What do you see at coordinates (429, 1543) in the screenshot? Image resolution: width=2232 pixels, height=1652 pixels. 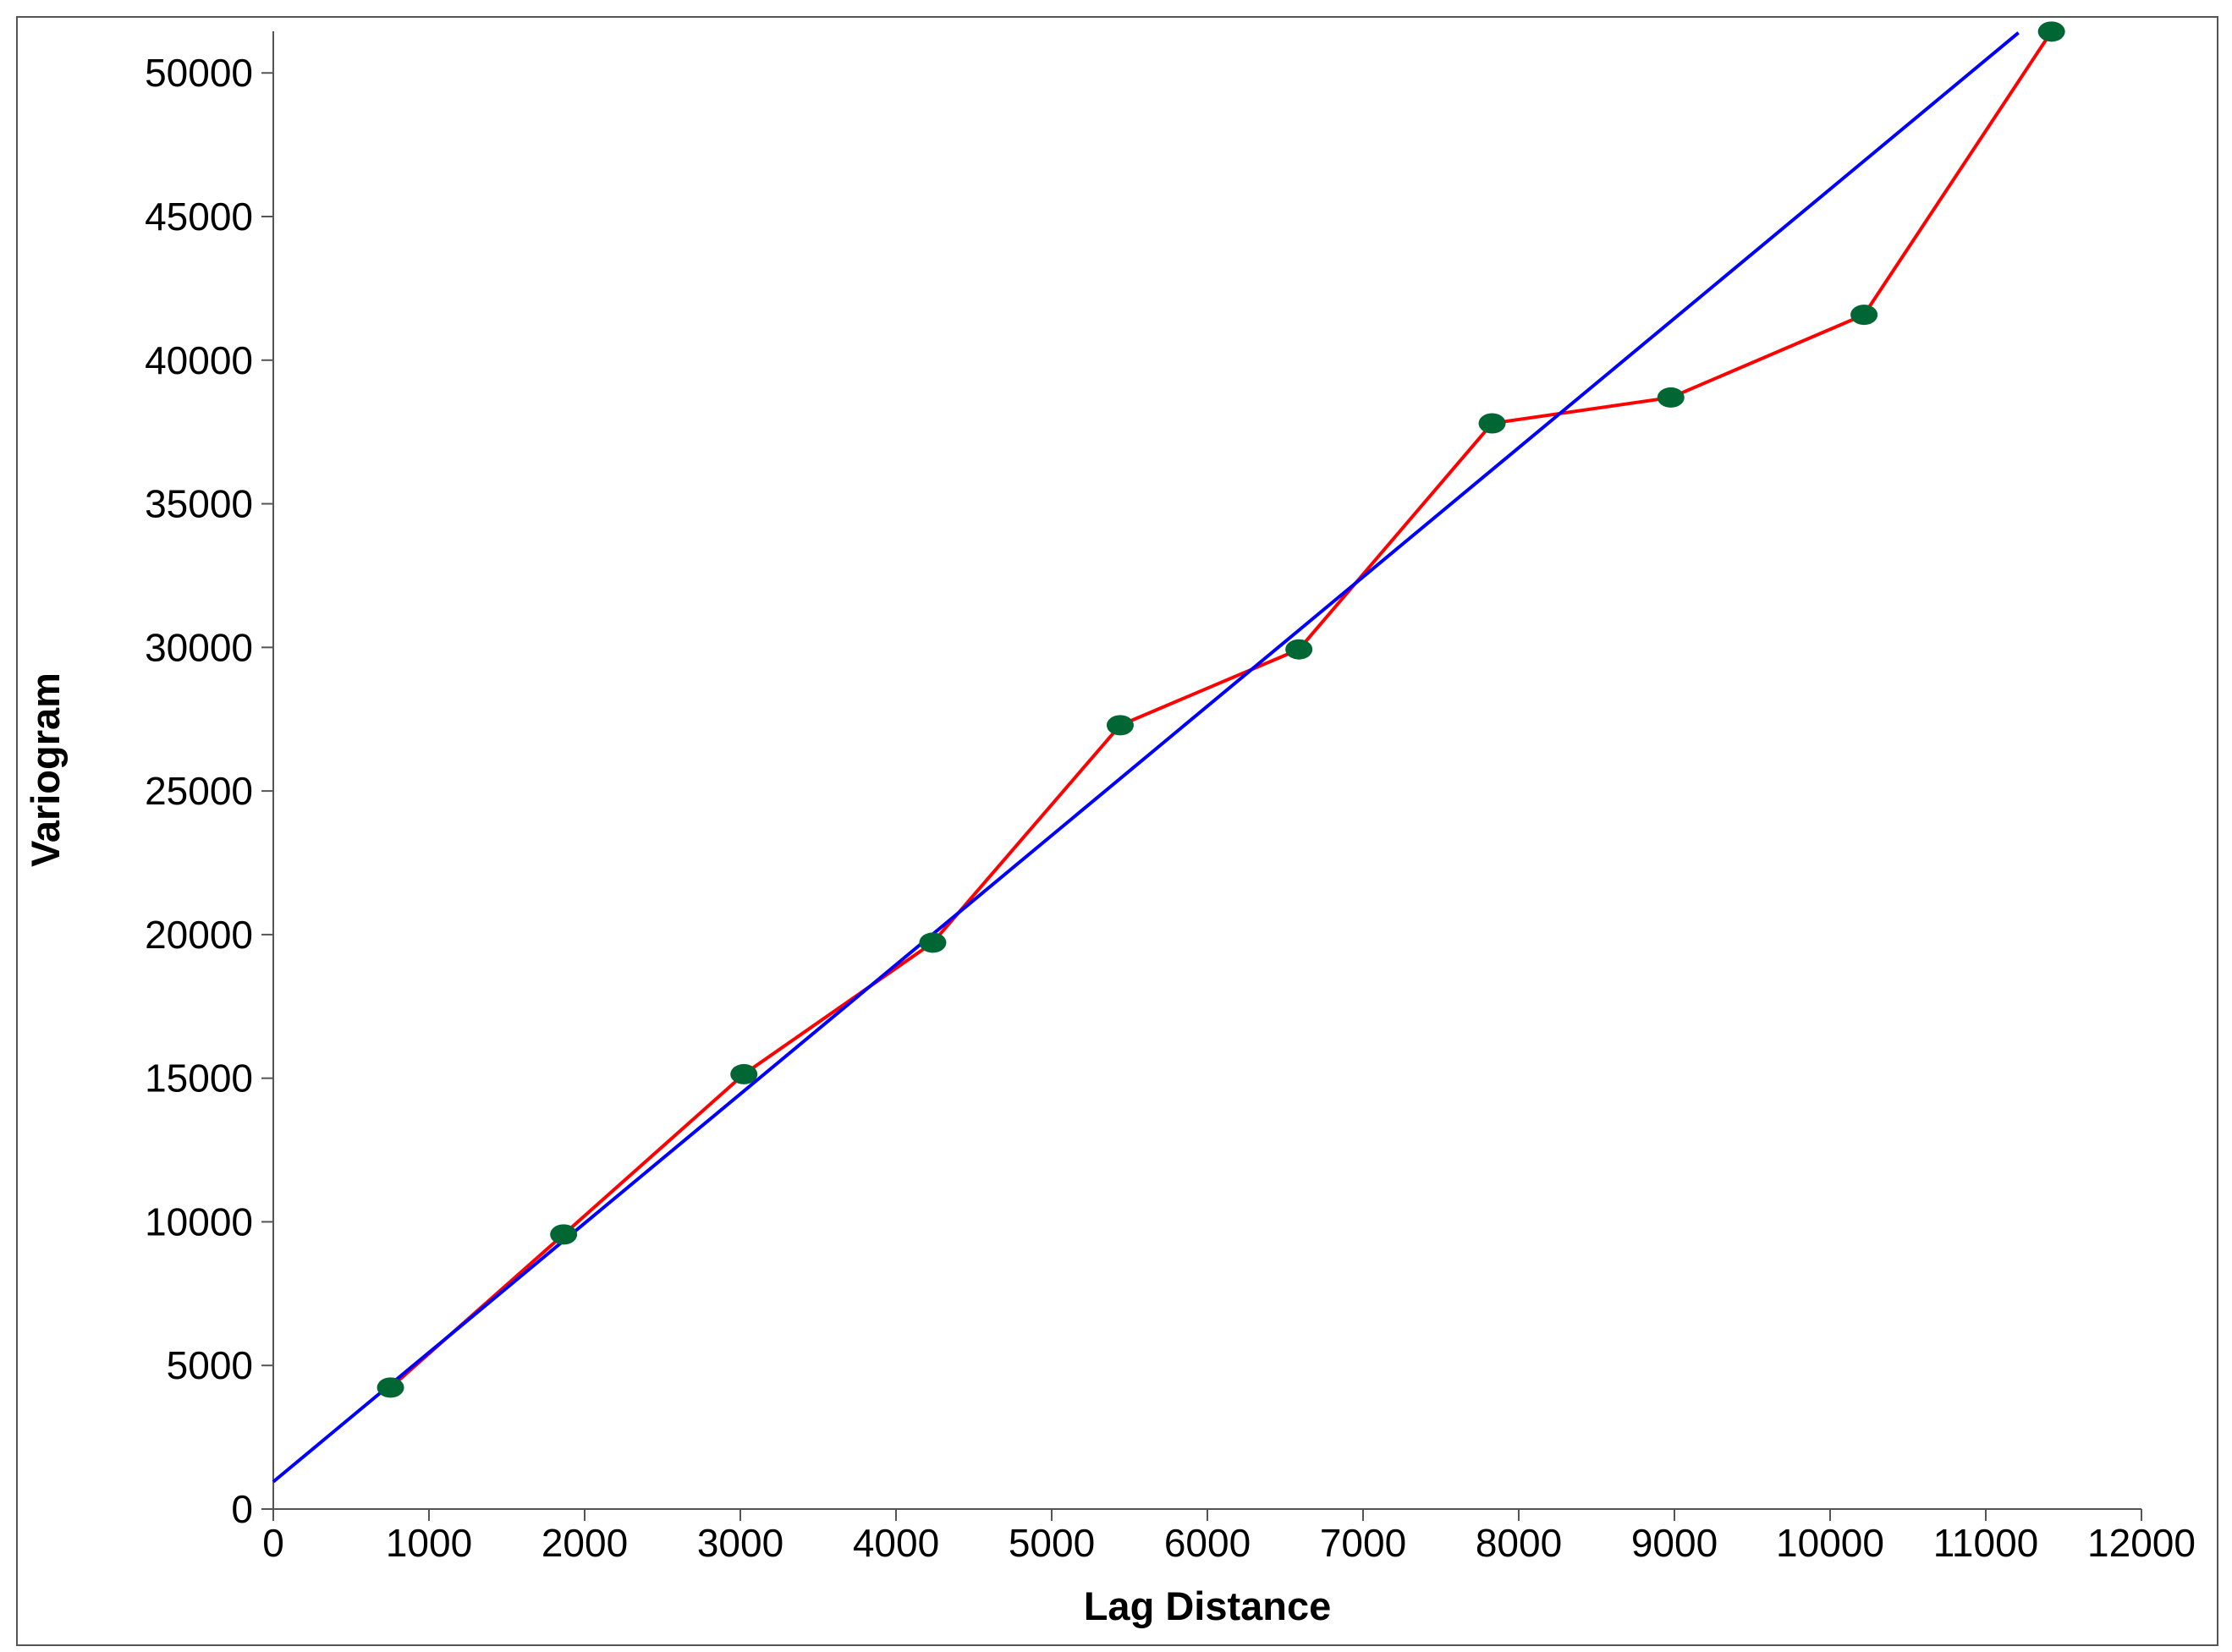 I see `x-tick-label: 1000` at bounding box center [429, 1543].